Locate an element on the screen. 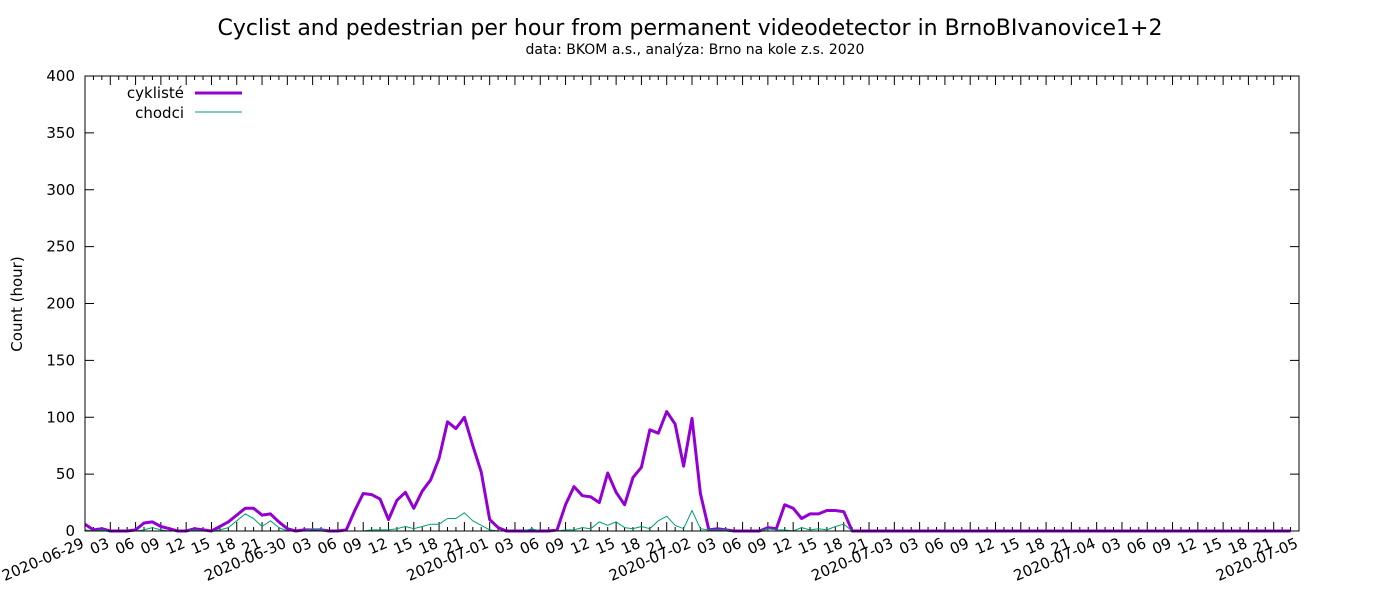 This screenshot has width=1400, height=600. y-tick-label: 0 is located at coordinates (70, 531).